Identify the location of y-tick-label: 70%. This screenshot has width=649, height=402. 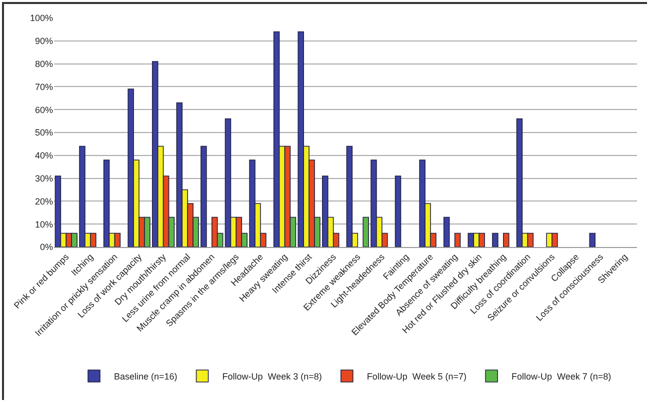
(43, 87).